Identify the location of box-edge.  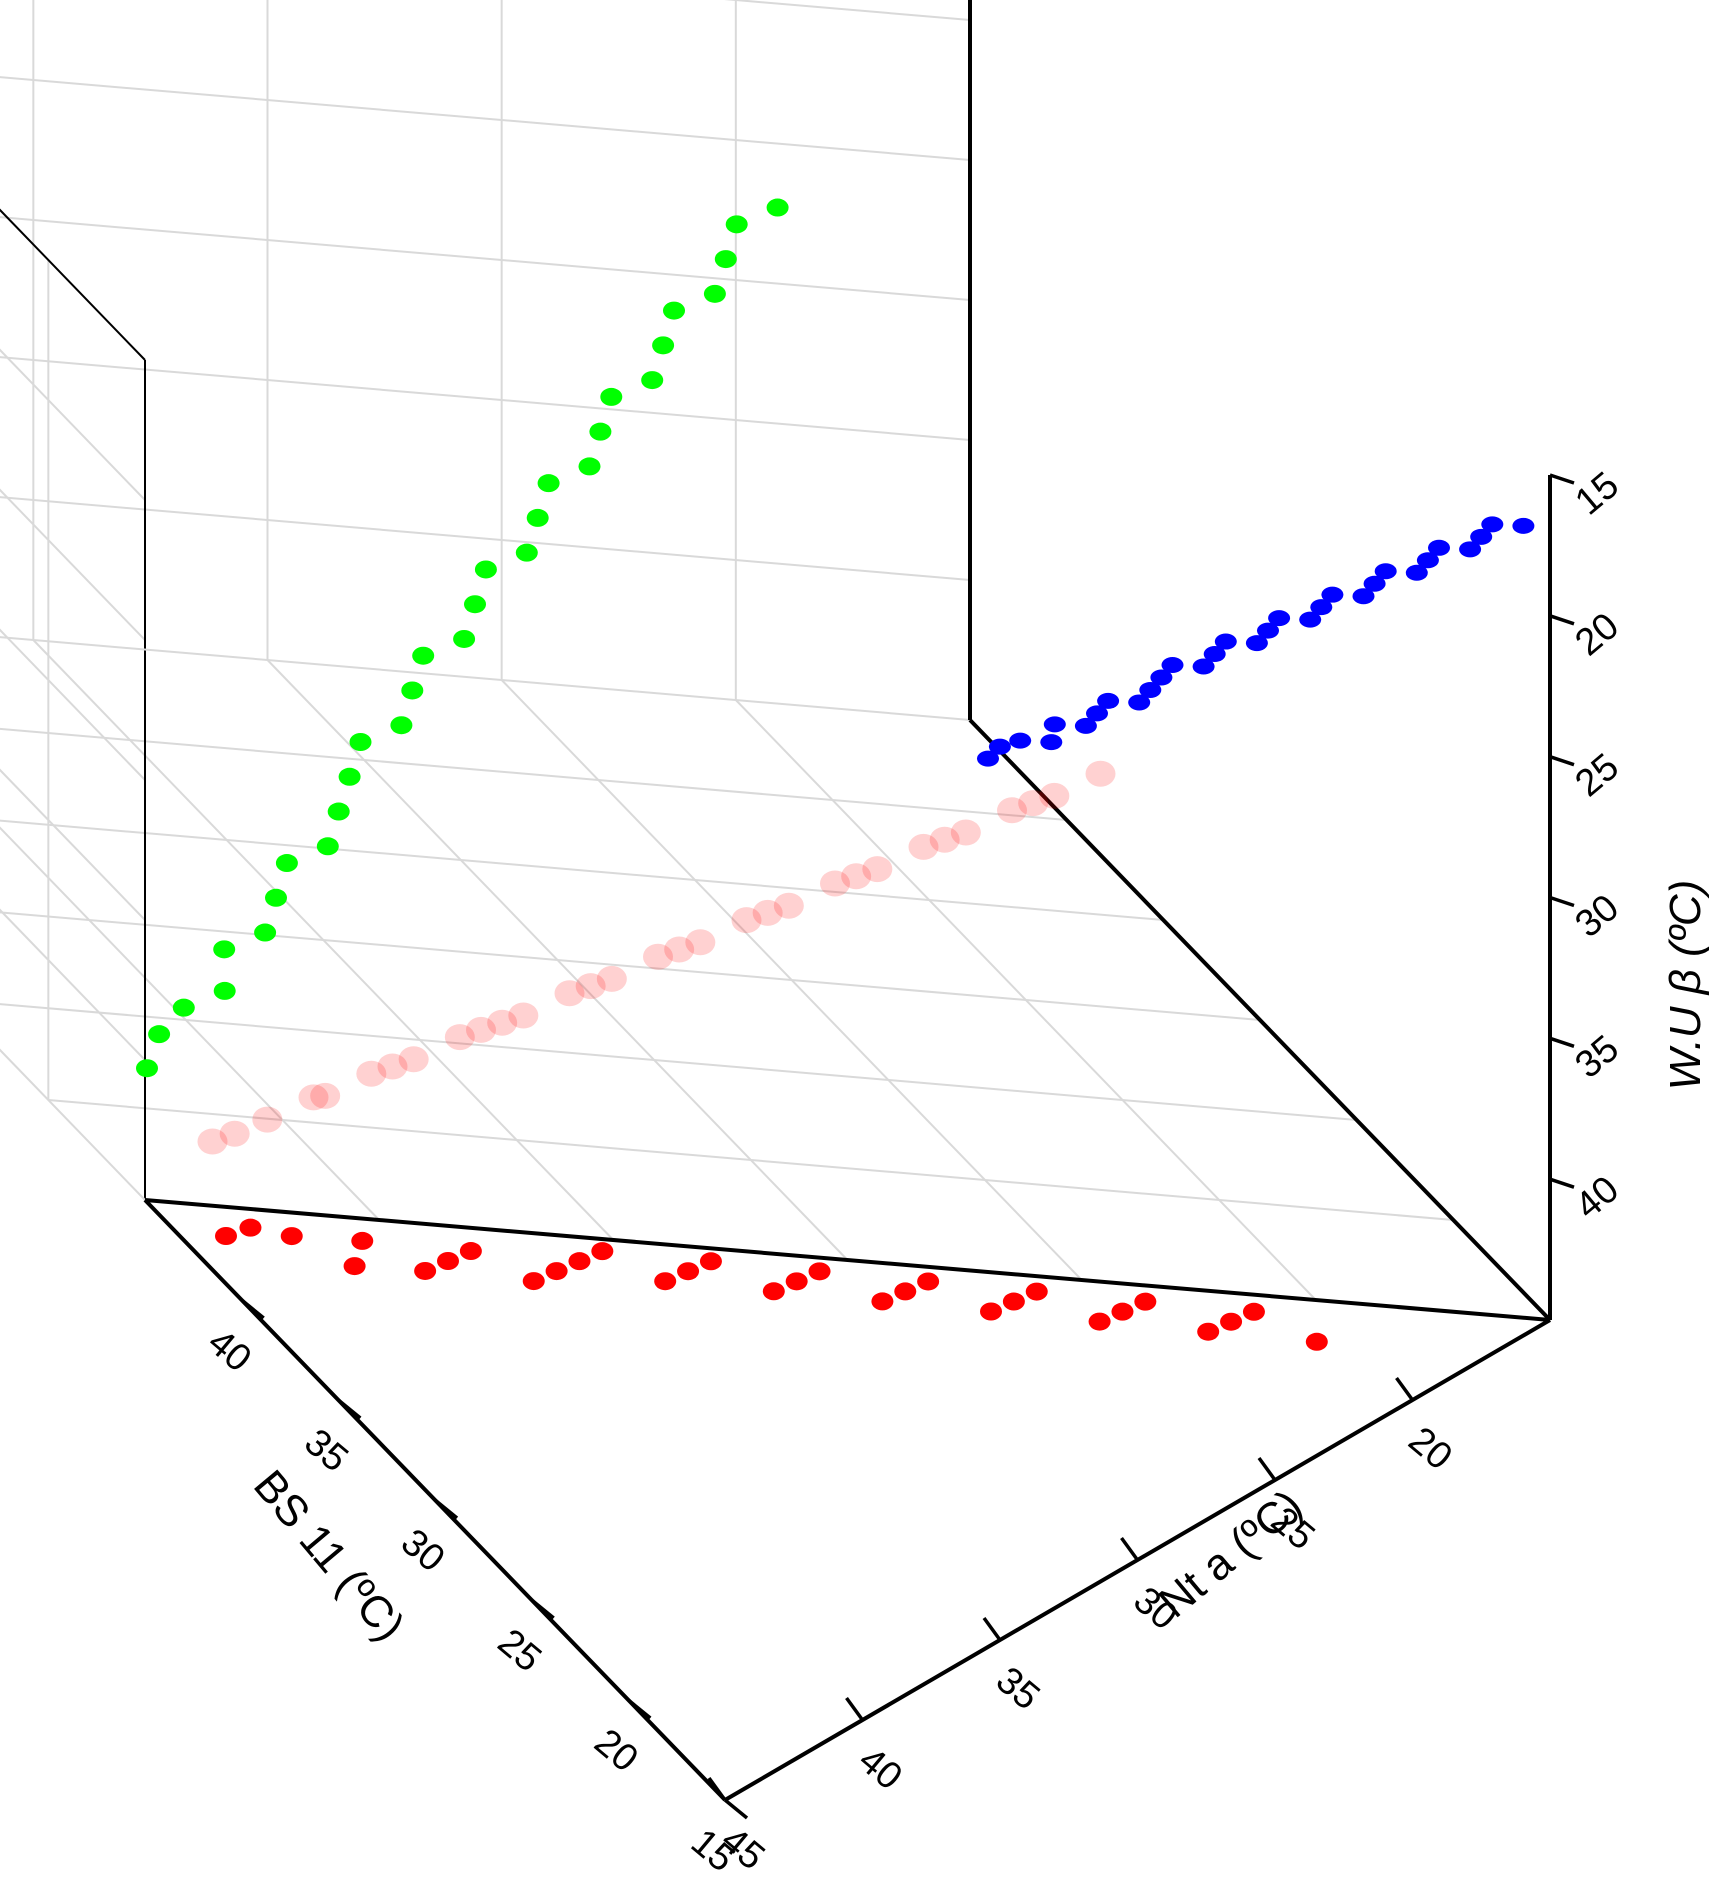
(73, 284).